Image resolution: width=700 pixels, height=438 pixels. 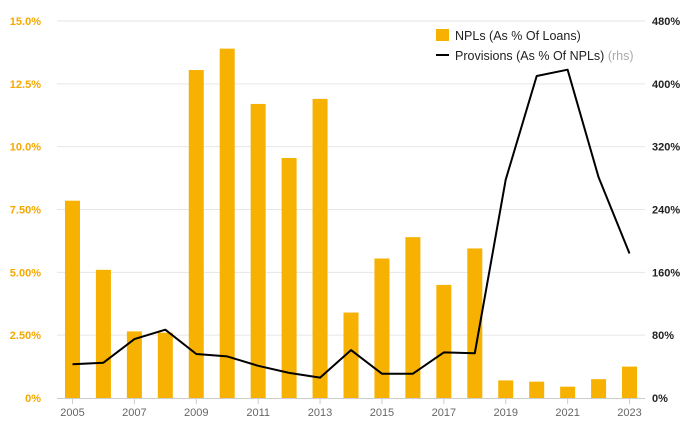 What do you see at coordinates (25, 211) in the screenshot?
I see `left-axis-tick-label: 7.50%` at bounding box center [25, 211].